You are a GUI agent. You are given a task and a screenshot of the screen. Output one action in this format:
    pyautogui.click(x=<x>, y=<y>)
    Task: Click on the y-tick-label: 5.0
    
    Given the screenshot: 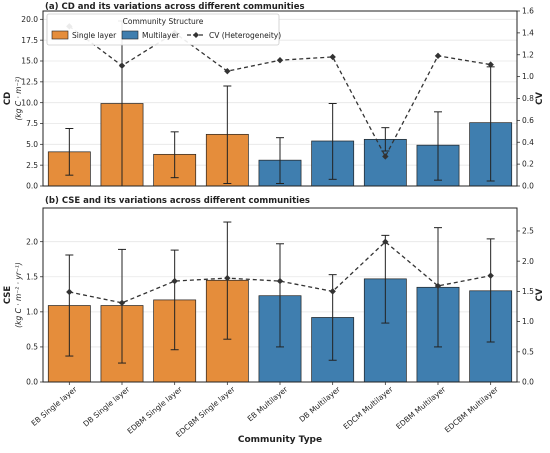 What is the action you would take?
    pyautogui.click(x=32, y=144)
    